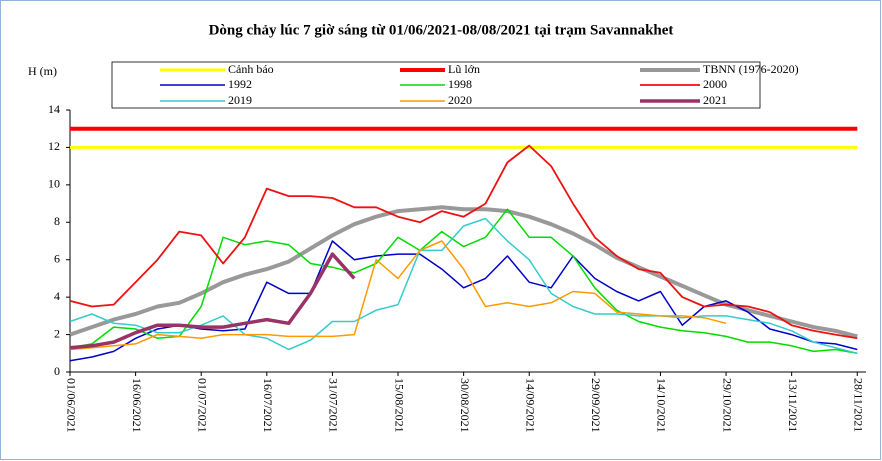 This screenshot has width=882, height=461. I want to click on legend-label: 2000, so click(715, 84).